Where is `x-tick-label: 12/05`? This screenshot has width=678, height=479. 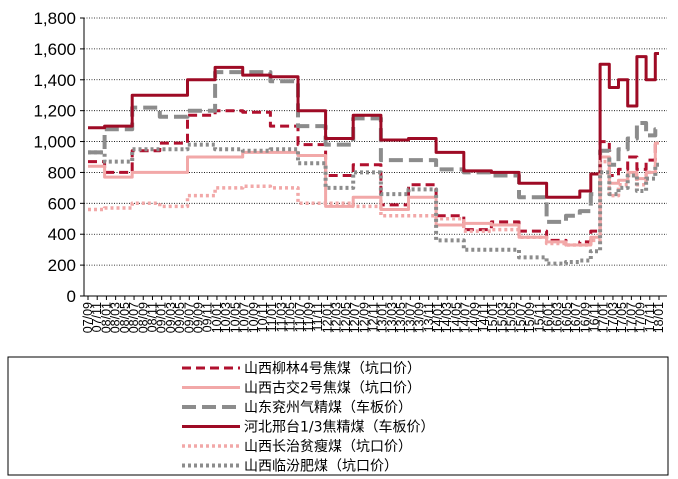 x-tick-label: 12/05 is located at coordinates (346, 317).